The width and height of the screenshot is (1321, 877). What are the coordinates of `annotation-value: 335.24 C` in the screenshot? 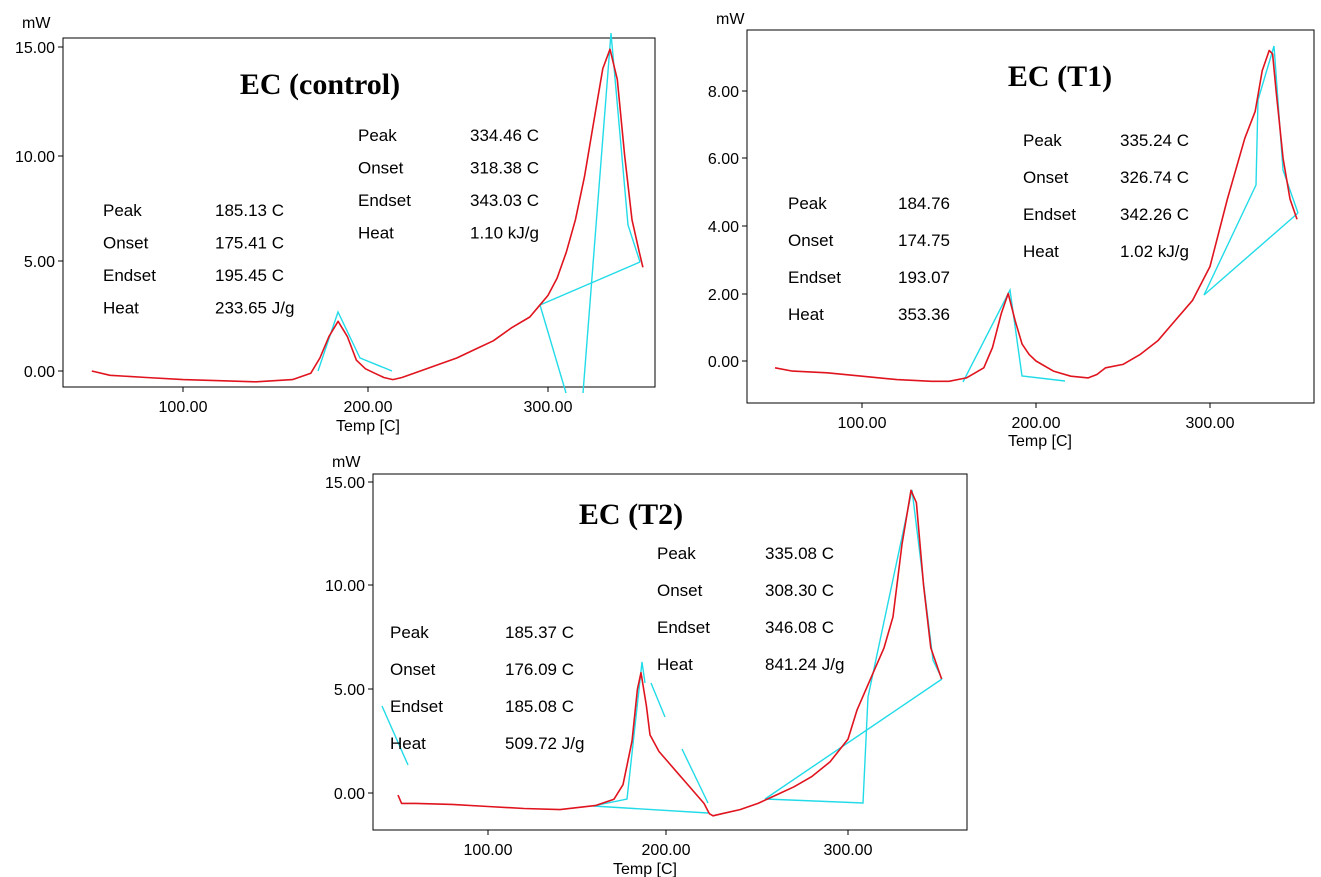 It's located at (1154, 140).